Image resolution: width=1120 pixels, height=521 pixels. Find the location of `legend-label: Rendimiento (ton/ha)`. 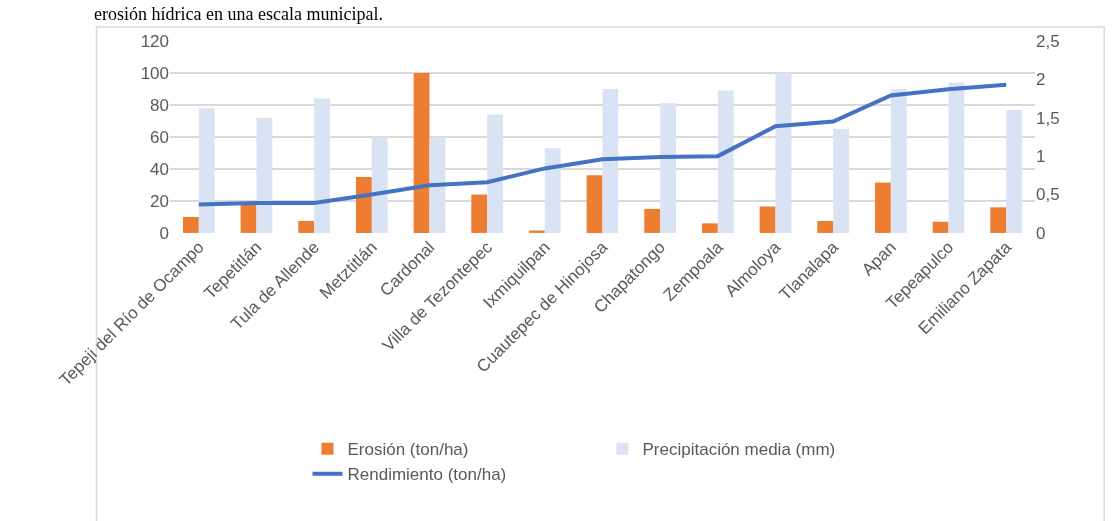

legend-label: Rendimiento (ton/ha) is located at coordinates (427, 475).